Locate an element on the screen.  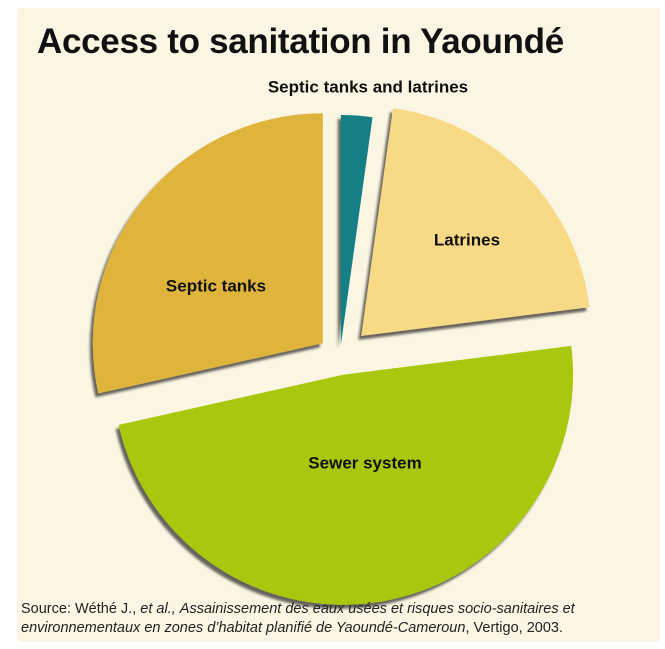
pie-slice-latrines is located at coordinates (475, 222).